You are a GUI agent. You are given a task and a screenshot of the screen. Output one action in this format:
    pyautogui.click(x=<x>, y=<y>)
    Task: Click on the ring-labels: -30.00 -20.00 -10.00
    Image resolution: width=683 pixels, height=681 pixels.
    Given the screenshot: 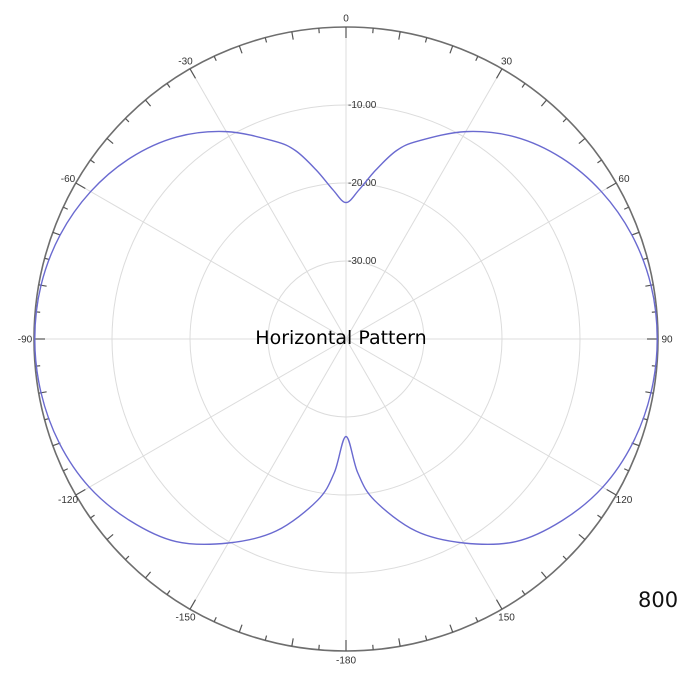 What is the action you would take?
    pyautogui.click(x=362, y=183)
    